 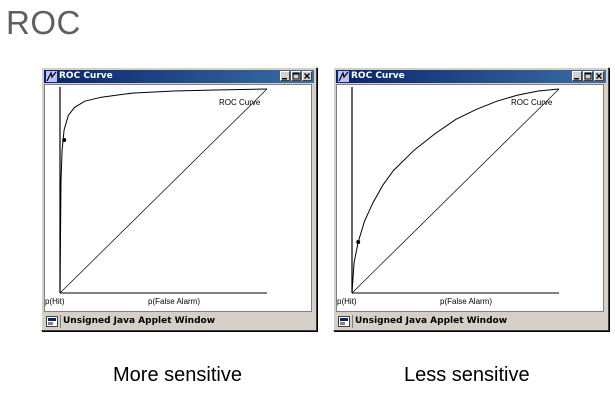 What do you see at coordinates (467, 375) in the screenshot?
I see `caption-less-sensitive: Less sensitive` at bounding box center [467, 375].